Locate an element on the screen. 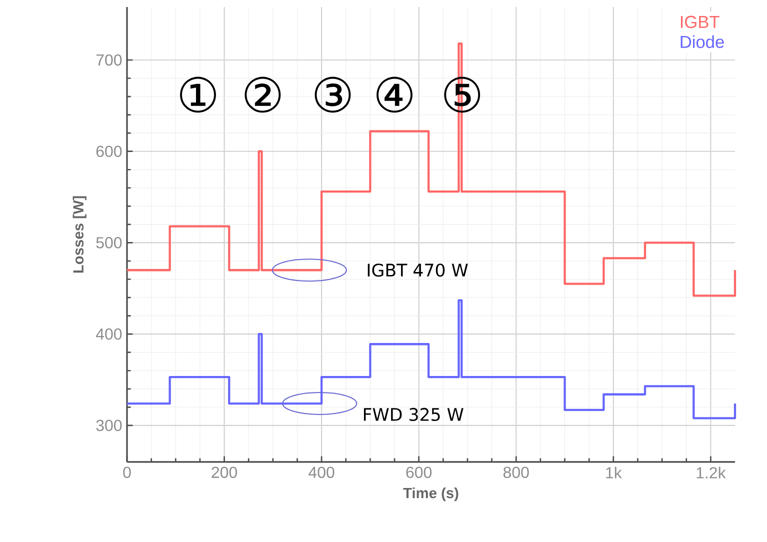  text: Diode is located at coordinates (702, 41).